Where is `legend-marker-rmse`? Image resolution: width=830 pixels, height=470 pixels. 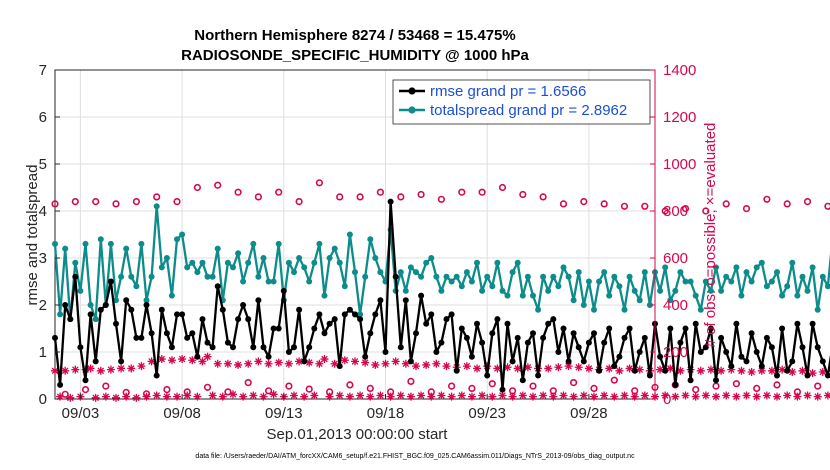
legend-marker-rmse is located at coordinates (412, 91).